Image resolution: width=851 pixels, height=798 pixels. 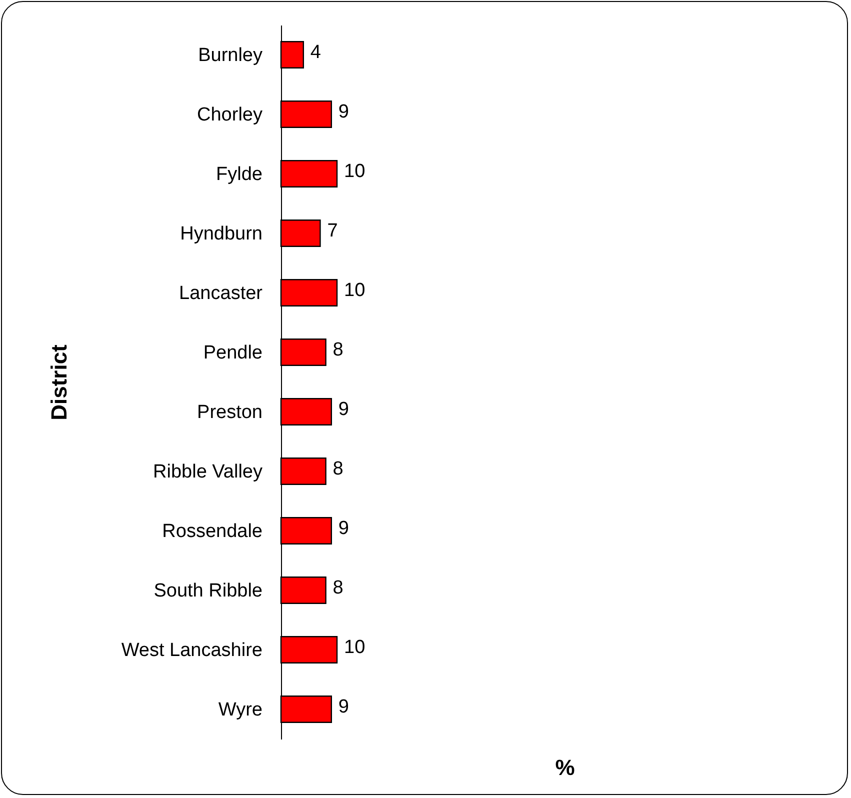 What do you see at coordinates (208, 471) in the screenshot?
I see `y-tick-label: Ribble Valley` at bounding box center [208, 471].